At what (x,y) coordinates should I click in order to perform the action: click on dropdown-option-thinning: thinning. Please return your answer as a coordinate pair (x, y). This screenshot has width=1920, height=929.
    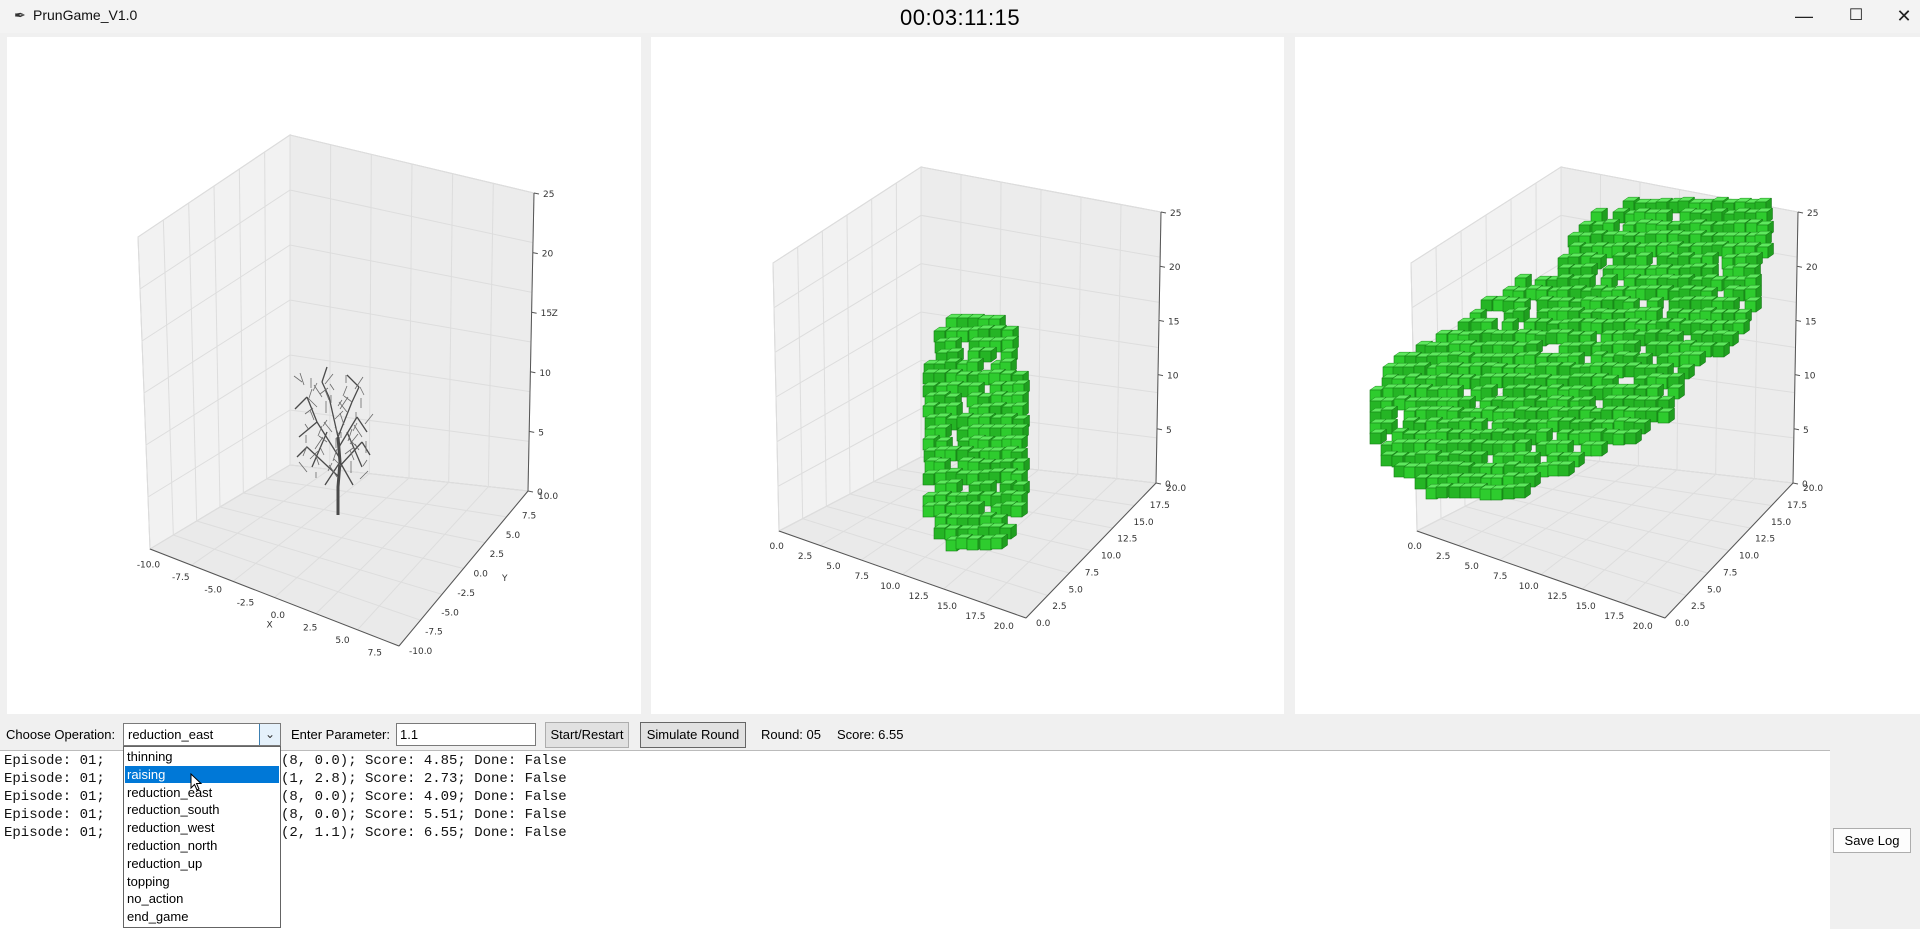
    Looking at the image, I should click on (150, 756).